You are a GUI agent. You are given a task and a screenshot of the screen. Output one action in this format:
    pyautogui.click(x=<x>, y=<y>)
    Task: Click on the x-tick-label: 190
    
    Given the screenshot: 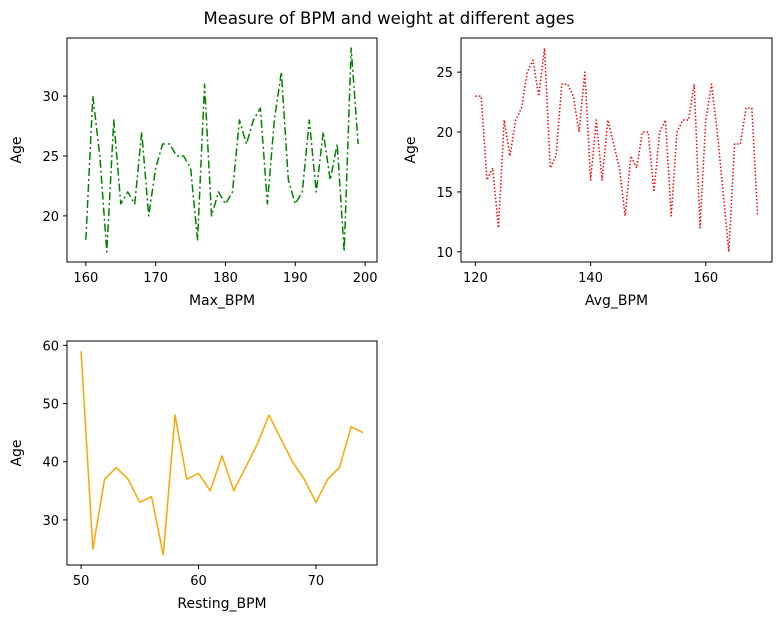 What is the action you would take?
    pyautogui.click(x=295, y=278)
    